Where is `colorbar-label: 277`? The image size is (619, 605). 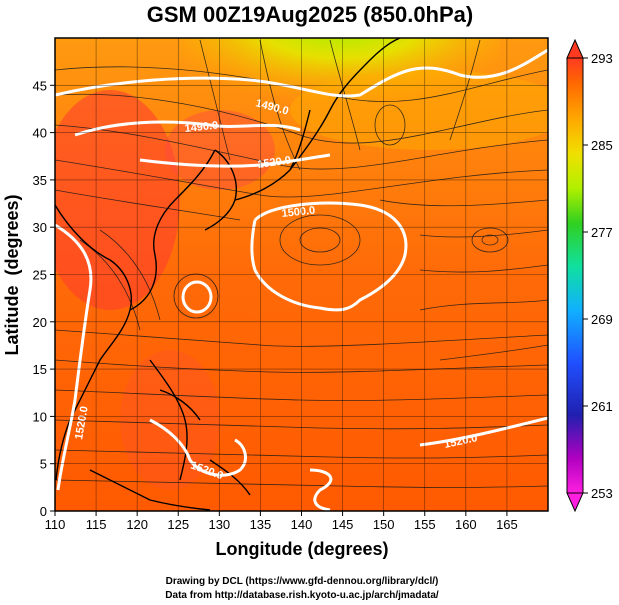
colorbar-label: 277 is located at coordinates (602, 232).